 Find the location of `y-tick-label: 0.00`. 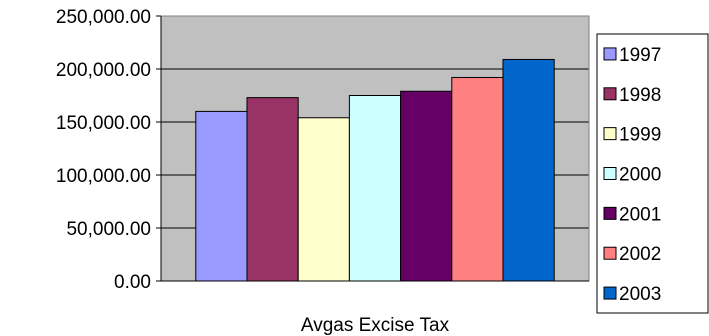

y-tick-label: 0.00 is located at coordinates (132, 282).